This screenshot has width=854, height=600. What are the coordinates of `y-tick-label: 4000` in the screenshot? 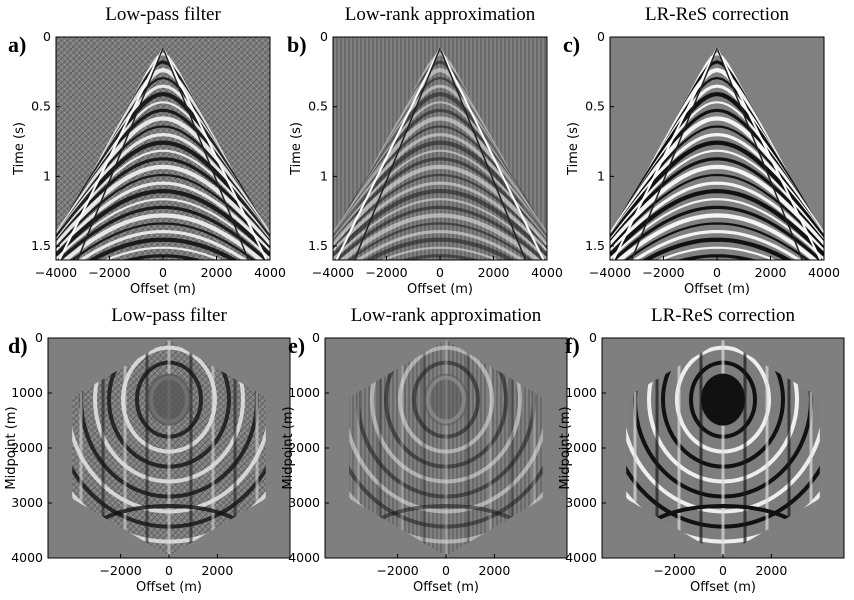 It's located at (581, 557).